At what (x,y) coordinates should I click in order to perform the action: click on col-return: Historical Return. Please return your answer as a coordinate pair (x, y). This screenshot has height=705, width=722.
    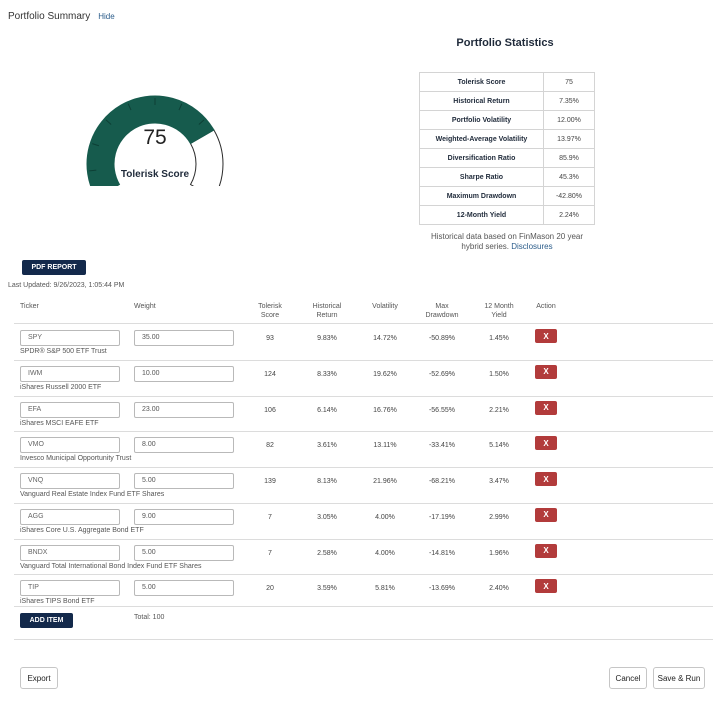
    Looking at the image, I should click on (327, 311).